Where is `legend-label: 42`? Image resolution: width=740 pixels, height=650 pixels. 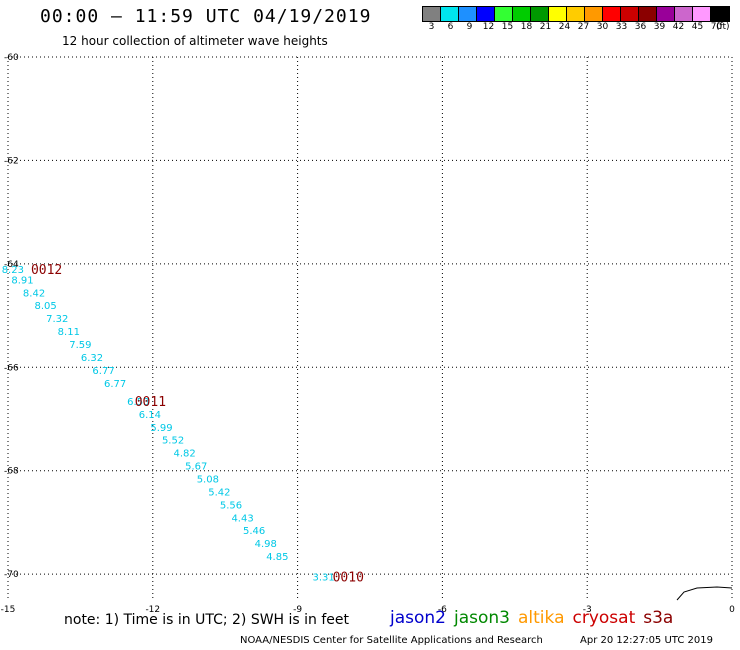
legend-label: 42 is located at coordinates (678, 27).